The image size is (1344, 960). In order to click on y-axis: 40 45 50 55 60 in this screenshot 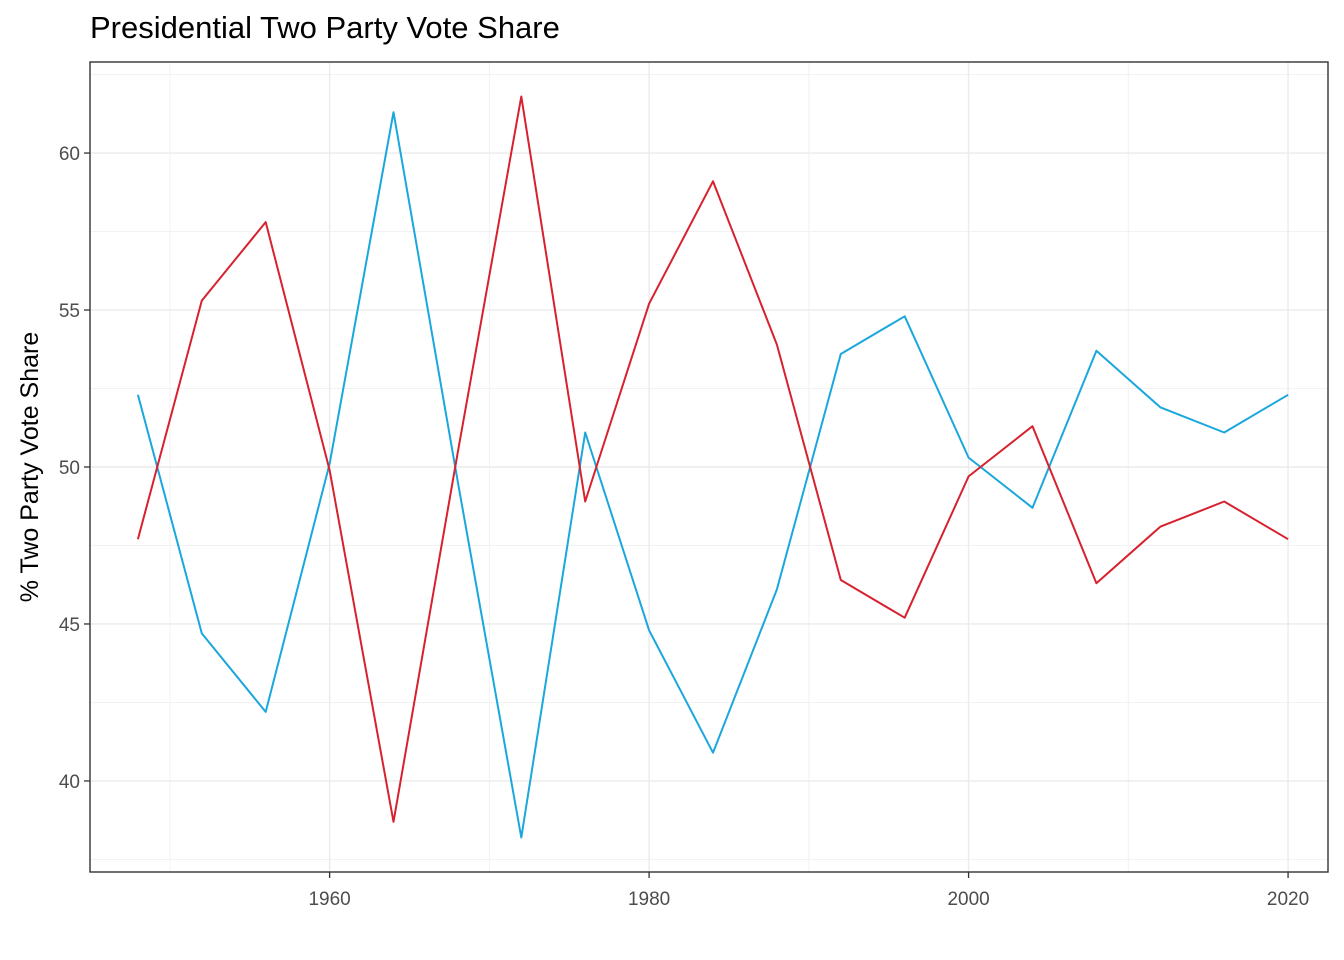, I will do `click(74, 468)`.